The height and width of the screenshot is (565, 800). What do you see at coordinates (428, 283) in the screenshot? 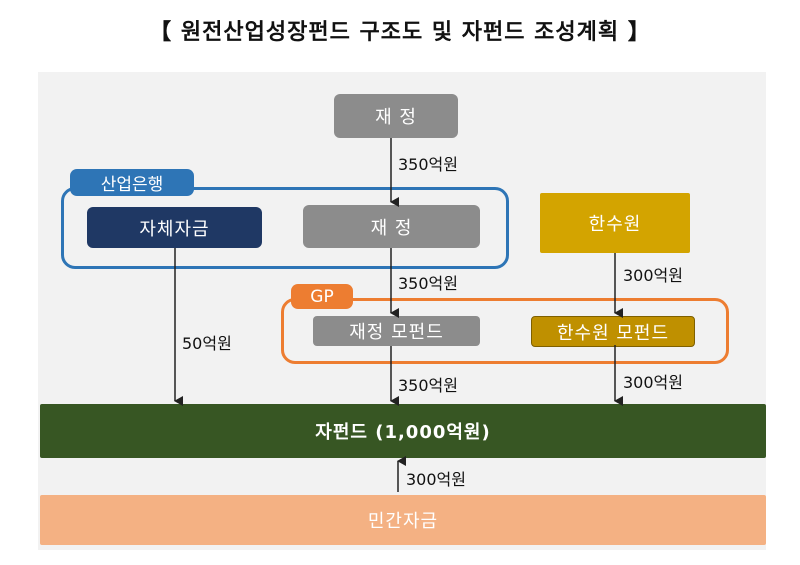
I see `flow-label-finance-to-gp: 350억원` at bounding box center [428, 283].